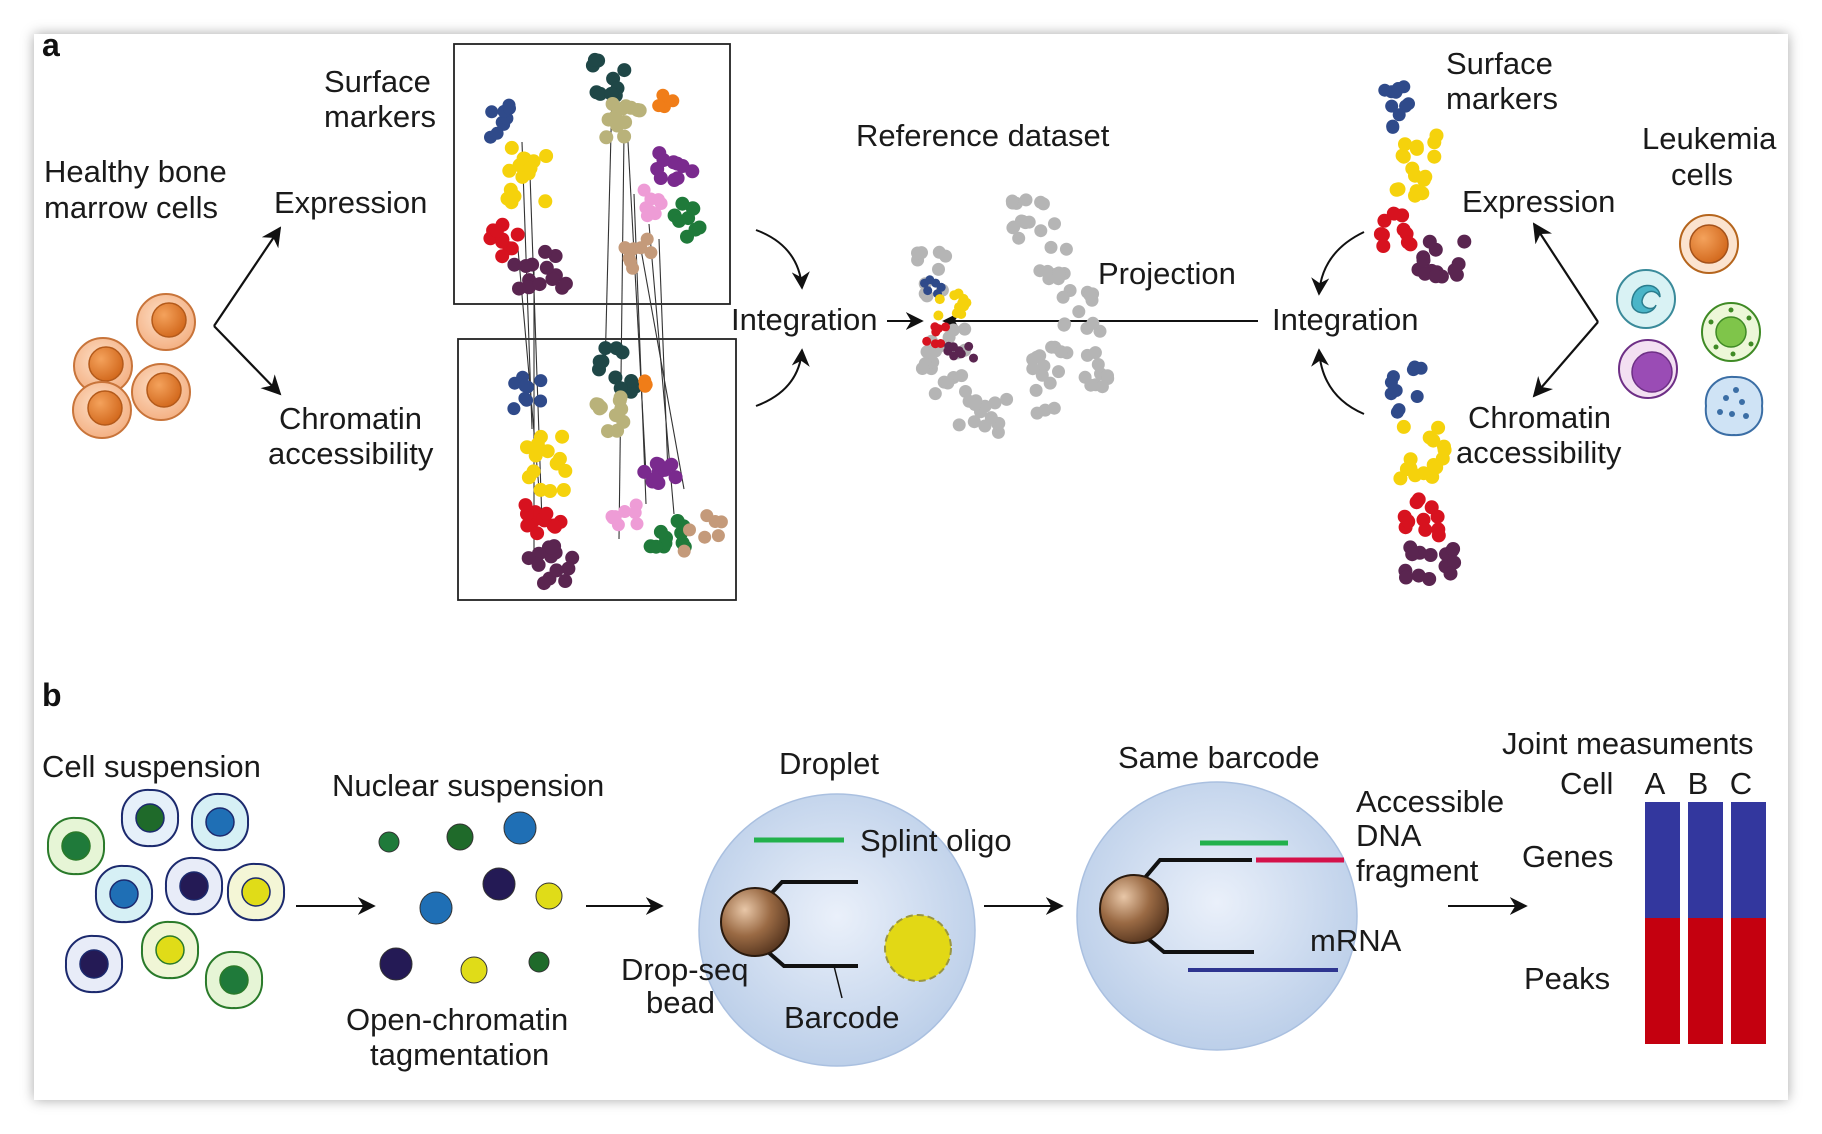 Image resolution: width=1822 pixels, height=1134 pixels. I want to click on right-expr-plum, so click(1441, 259).